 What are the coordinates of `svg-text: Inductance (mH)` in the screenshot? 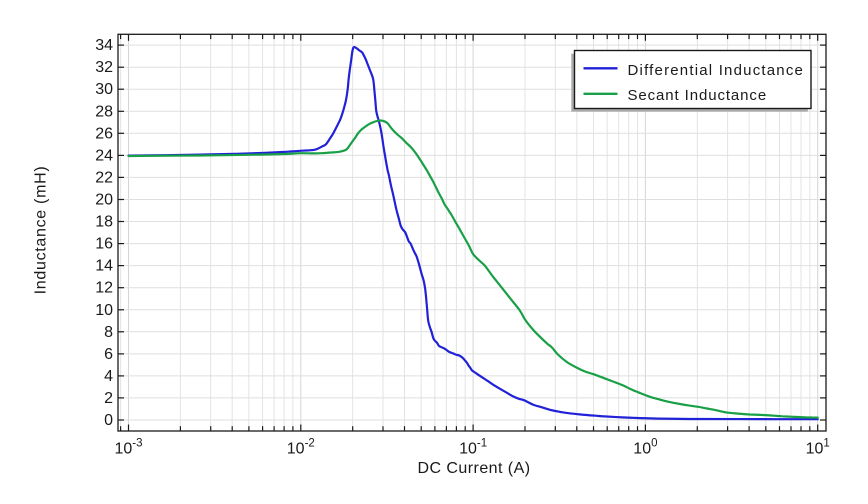 It's located at (41, 230).